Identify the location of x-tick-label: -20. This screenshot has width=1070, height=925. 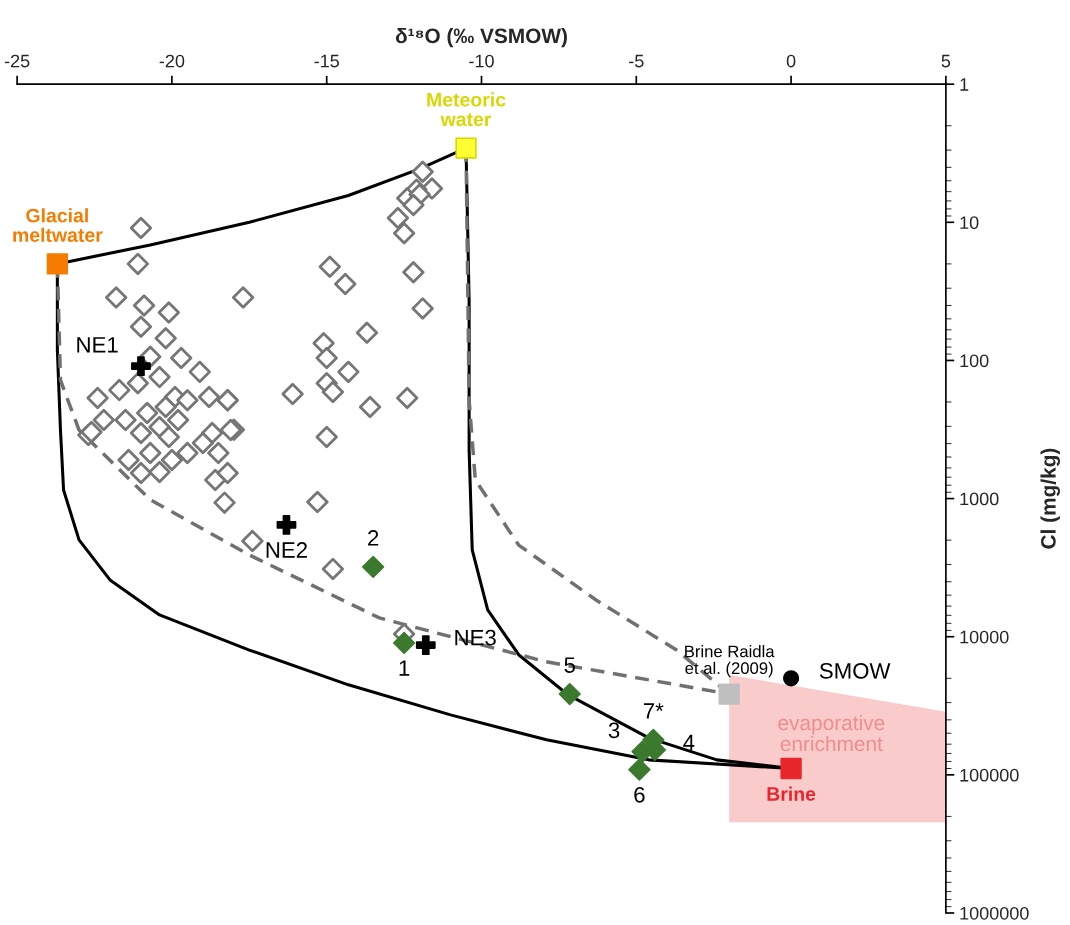
(172, 61).